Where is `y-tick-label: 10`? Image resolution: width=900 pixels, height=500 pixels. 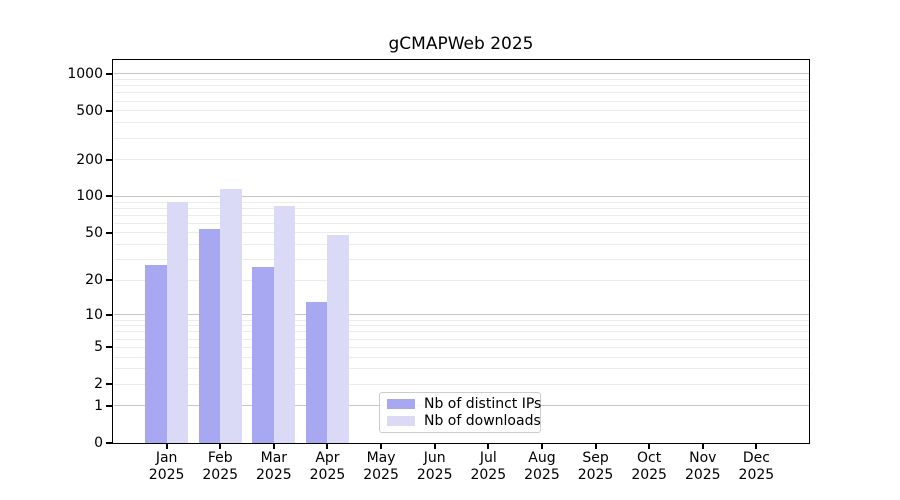
y-tick-label: 10 is located at coordinates (94, 314).